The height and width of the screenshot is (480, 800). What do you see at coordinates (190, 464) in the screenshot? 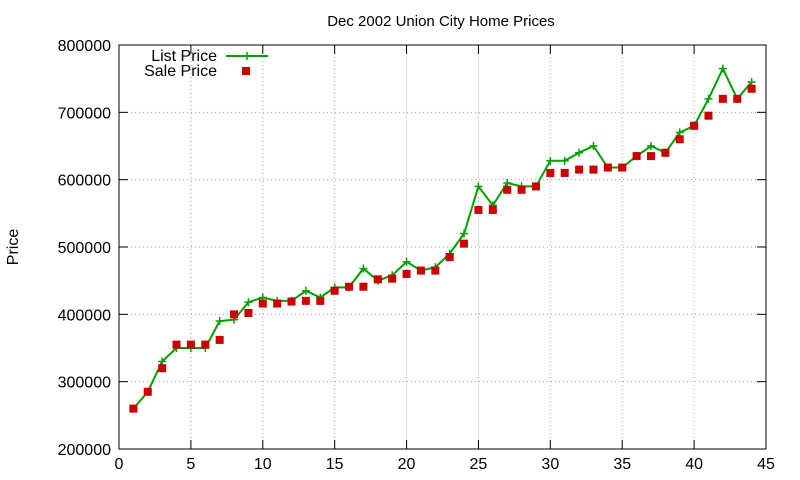
I see `x-tick-label: 5` at bounding box center [190, 464].